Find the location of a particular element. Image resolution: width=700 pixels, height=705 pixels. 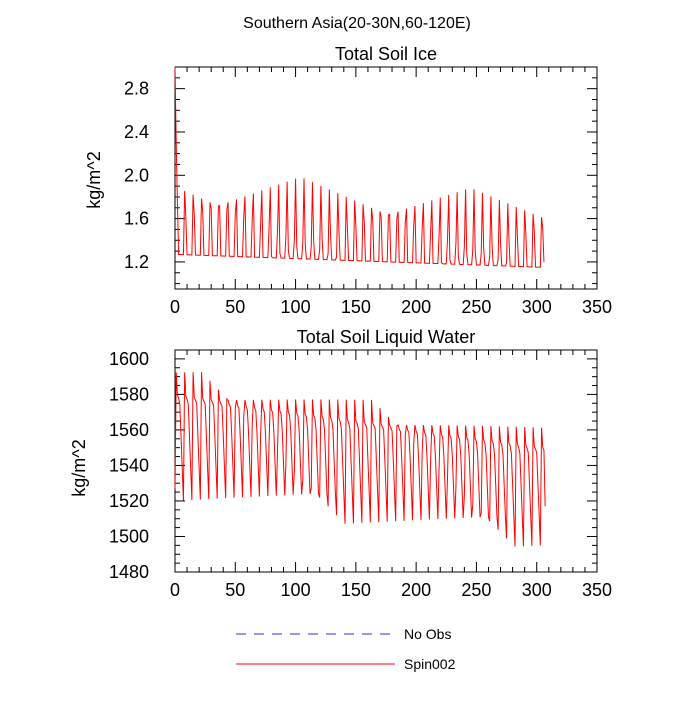

y-tick-label: 1540 is located at coordinates (129, 465).